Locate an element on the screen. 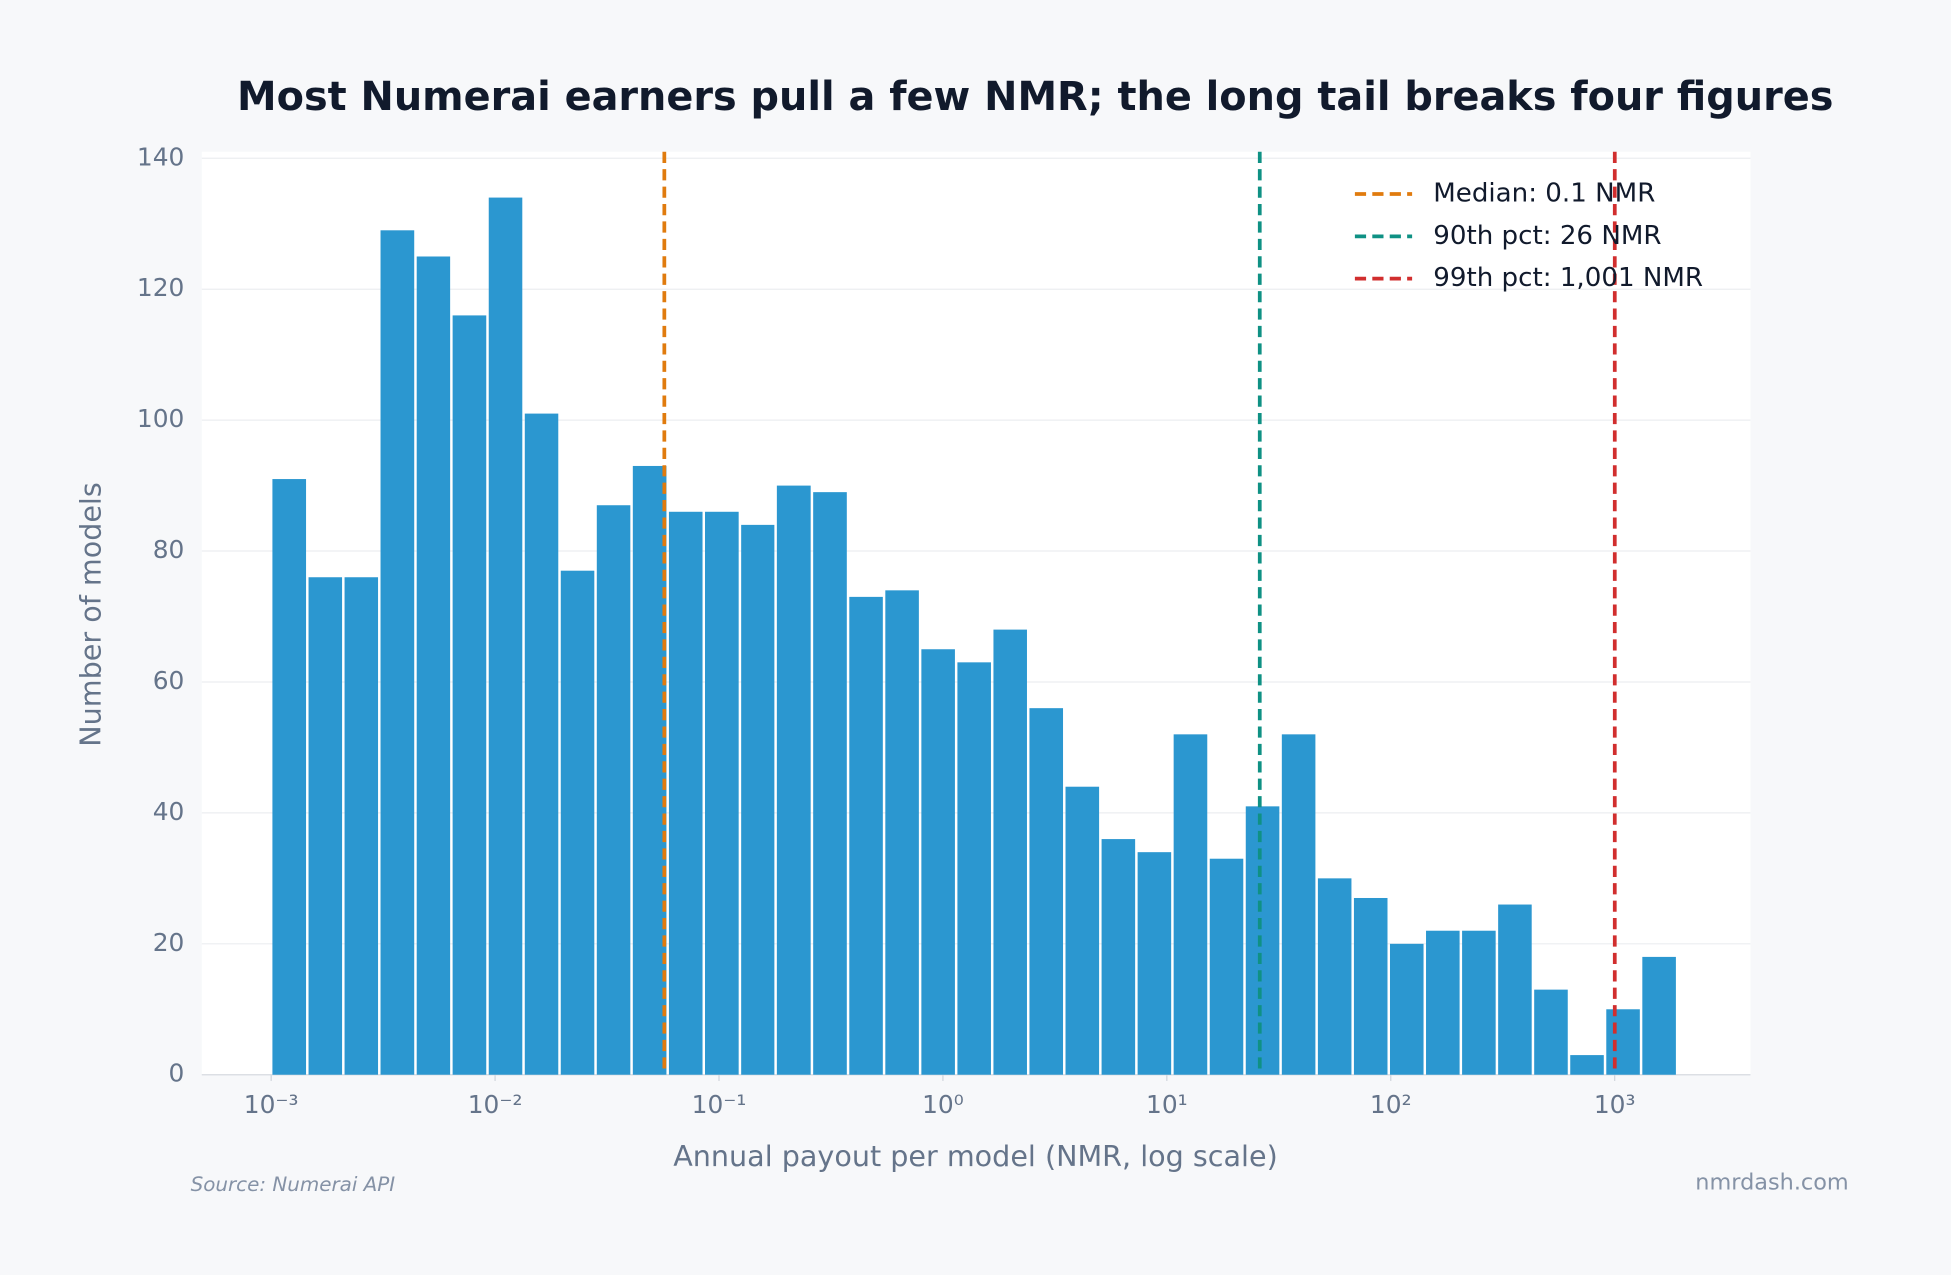 This screenshot has width=1951, height=1275. x-tick-label: 10⁰ is located at coordinates (943, 1104).